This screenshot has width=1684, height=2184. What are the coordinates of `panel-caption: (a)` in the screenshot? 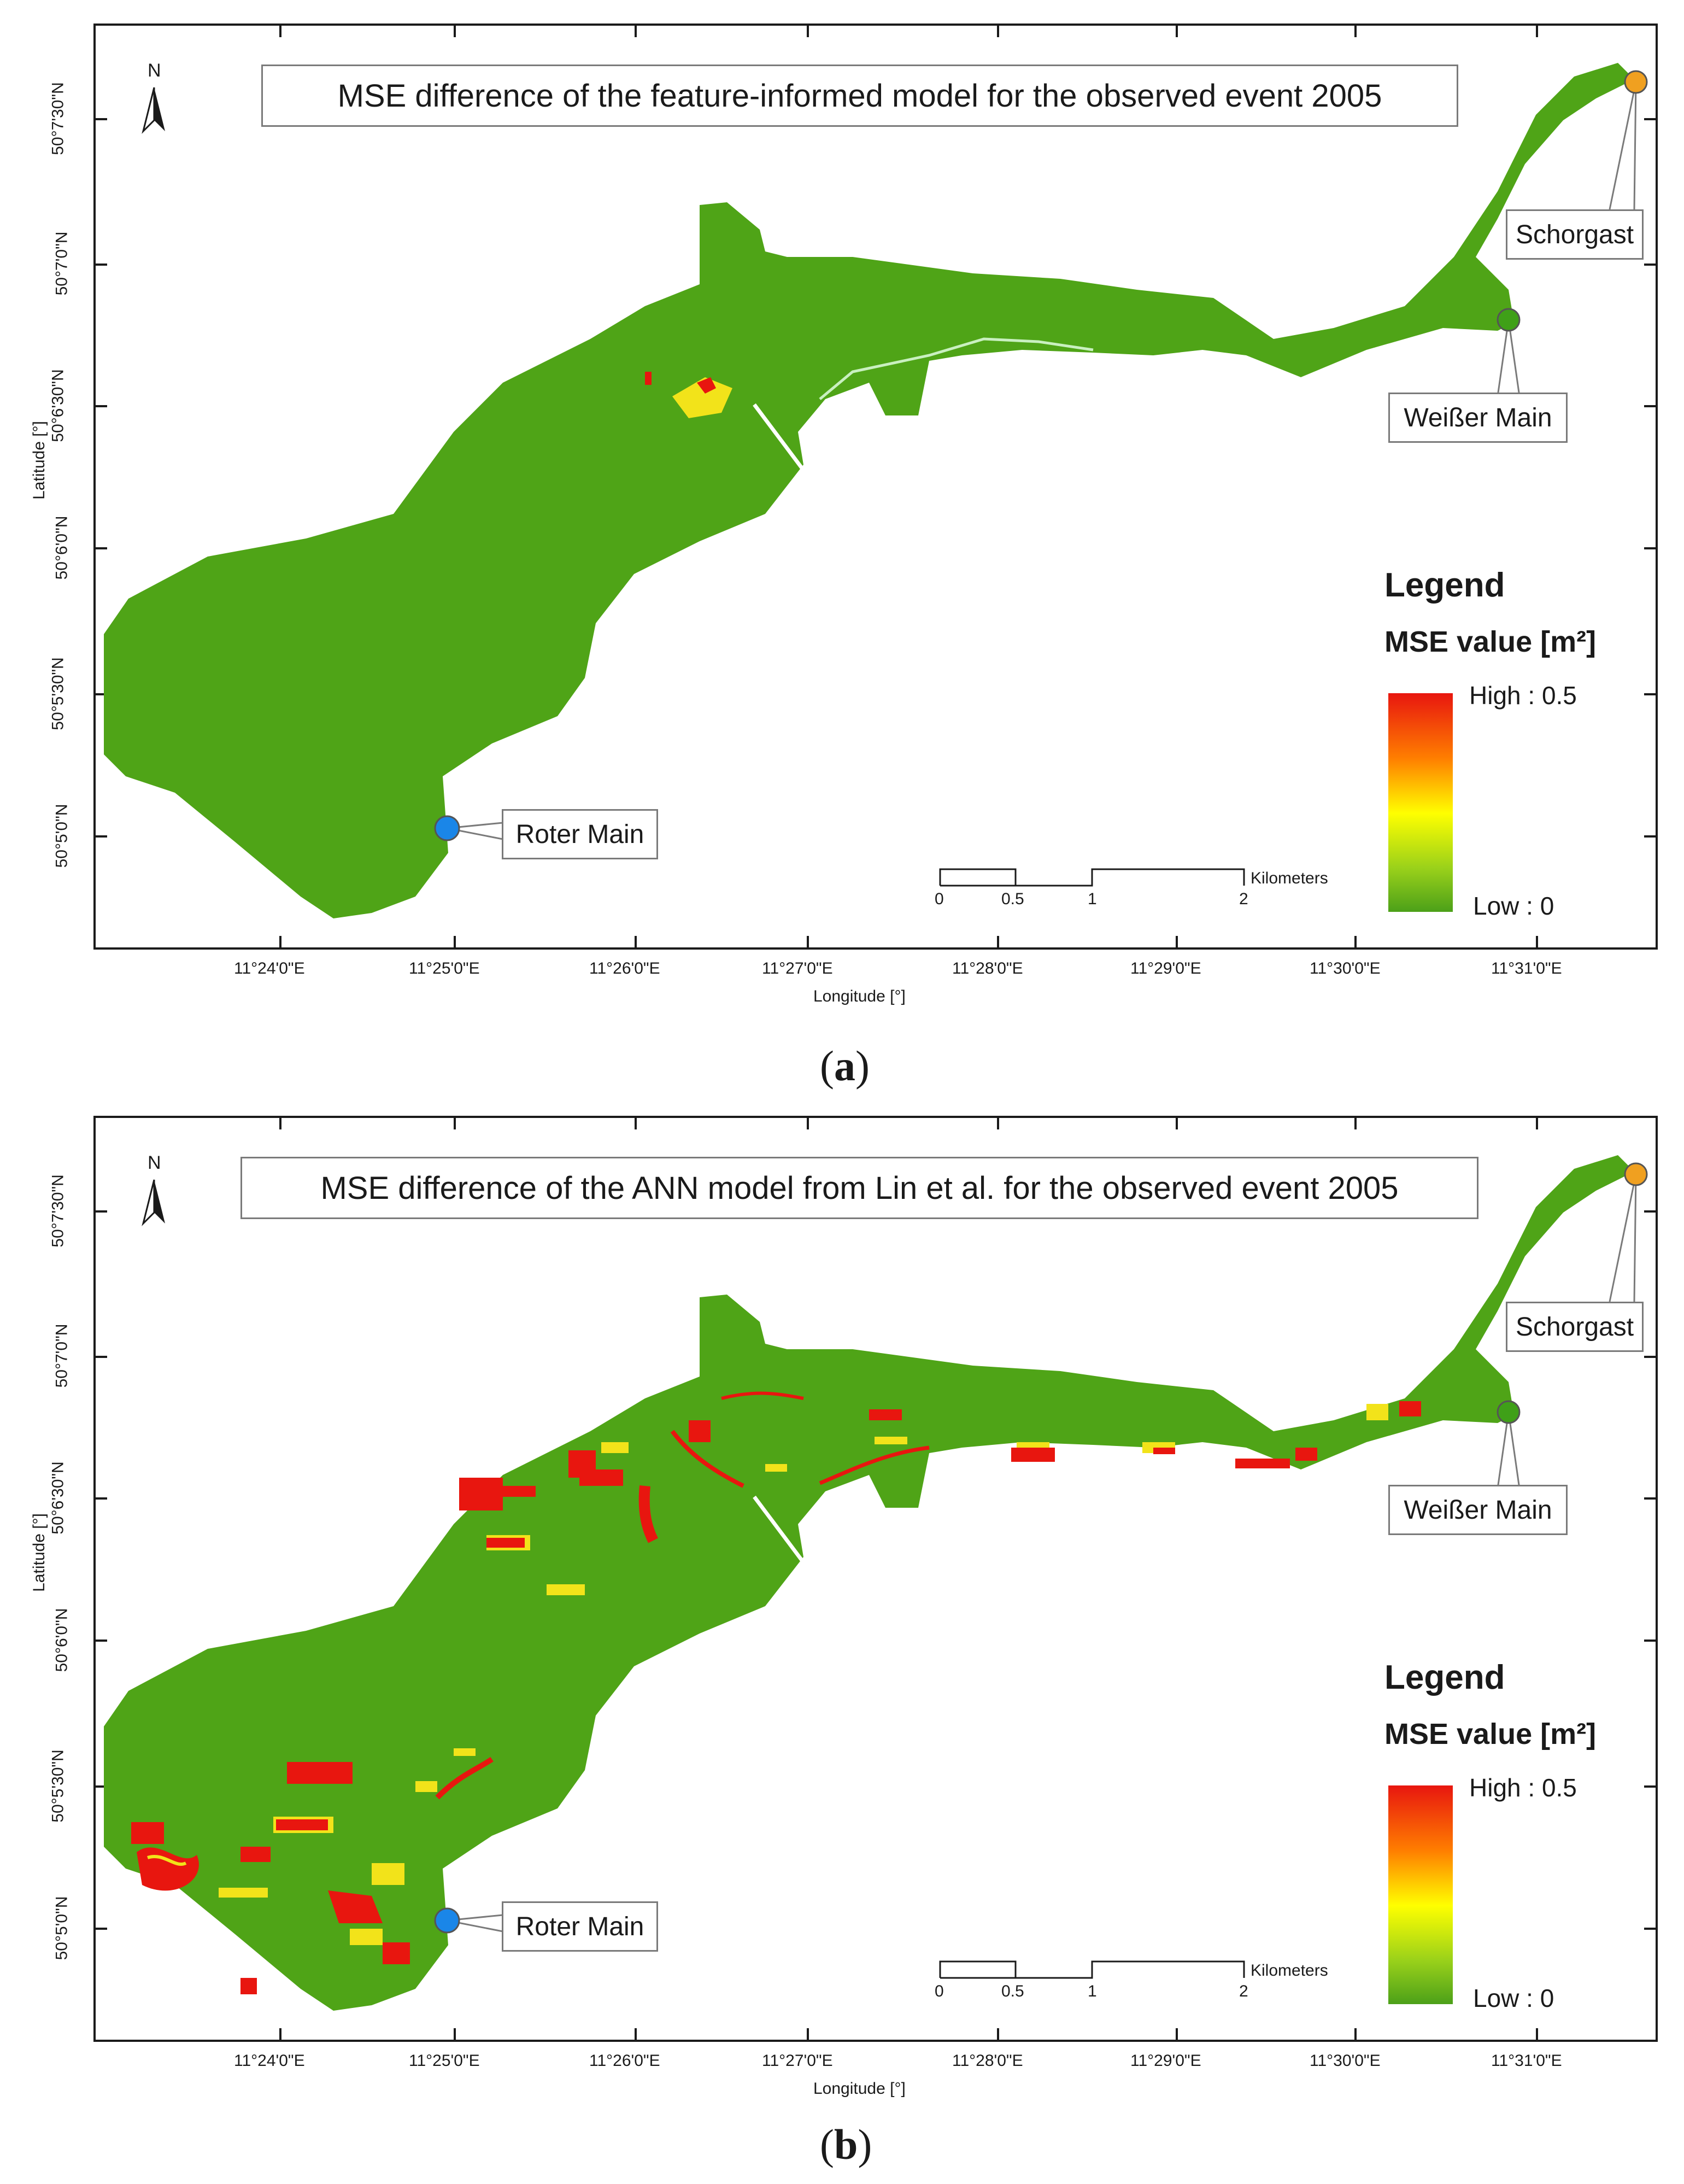 It's located at (845, 1066).